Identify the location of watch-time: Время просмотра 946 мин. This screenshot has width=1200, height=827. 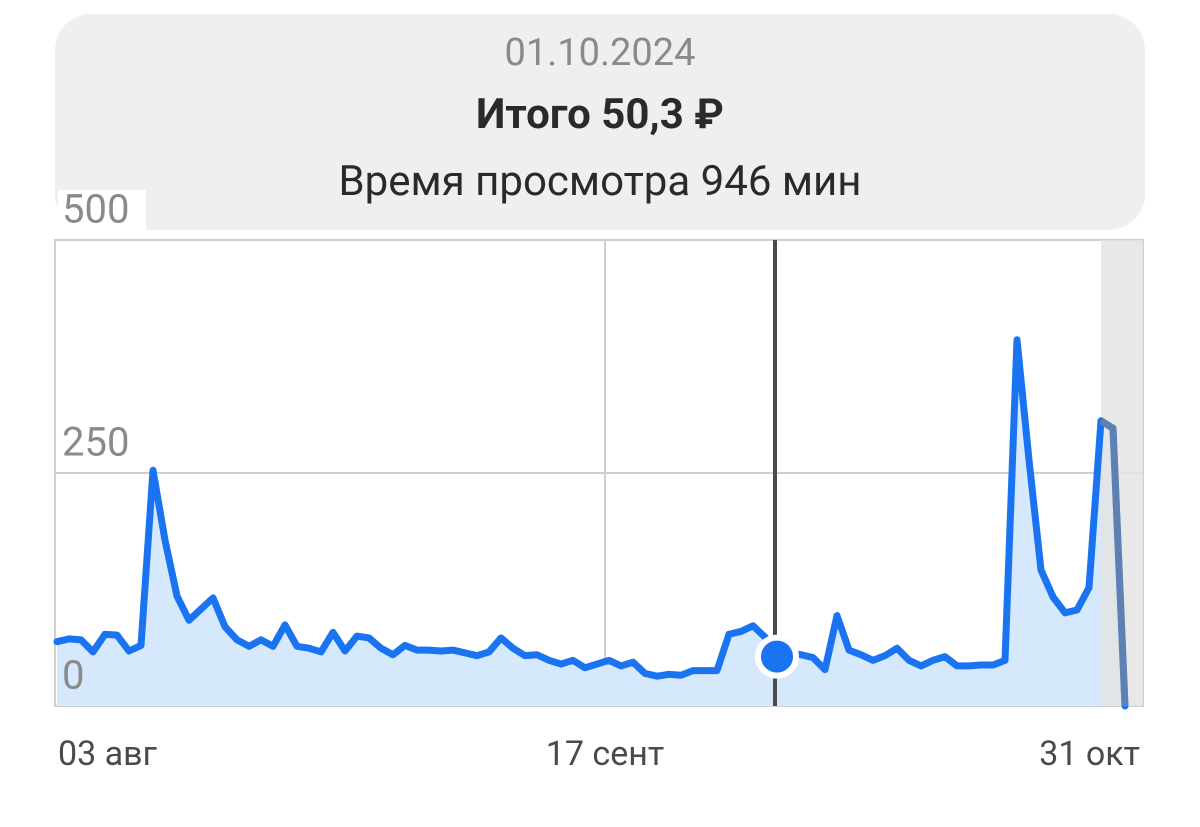
(600, 181).